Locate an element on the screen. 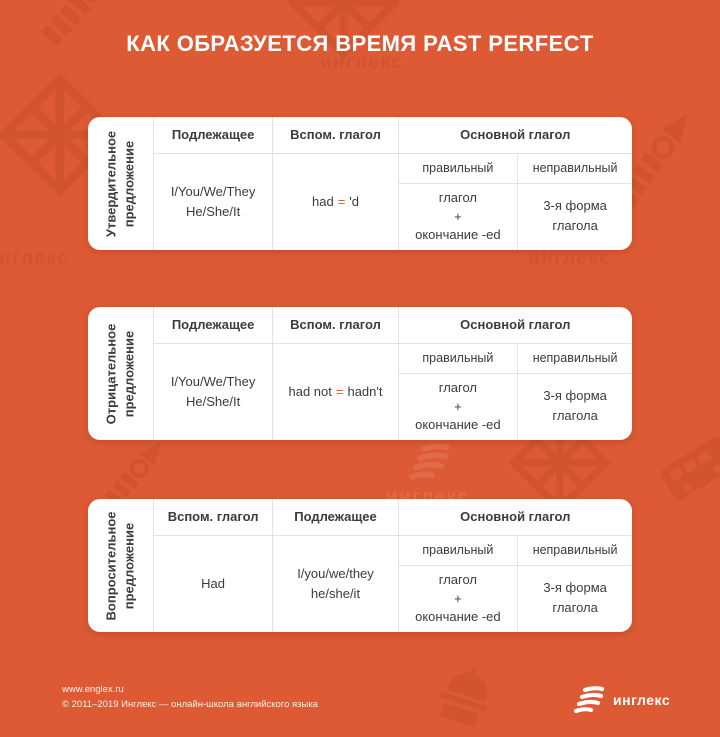 The image size is (720, 737). brand-logo: инглекс is located at coordinates (620, 700).